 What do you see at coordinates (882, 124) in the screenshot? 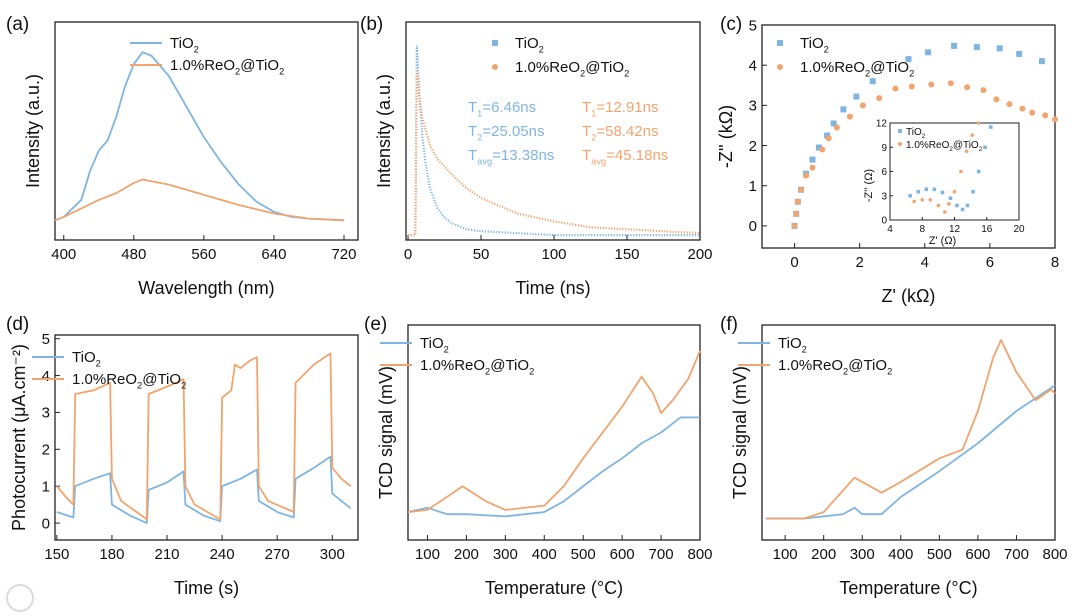
I see `y-tick-label: 12` at bounding box center [882, 124].